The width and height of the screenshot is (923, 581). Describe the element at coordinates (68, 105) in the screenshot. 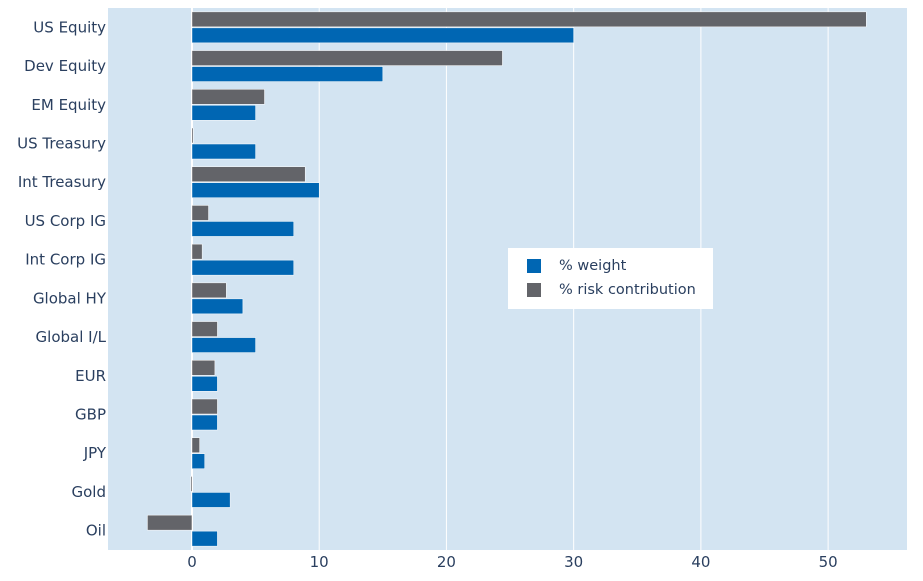

I see `category-label: EM Equity` at that location.